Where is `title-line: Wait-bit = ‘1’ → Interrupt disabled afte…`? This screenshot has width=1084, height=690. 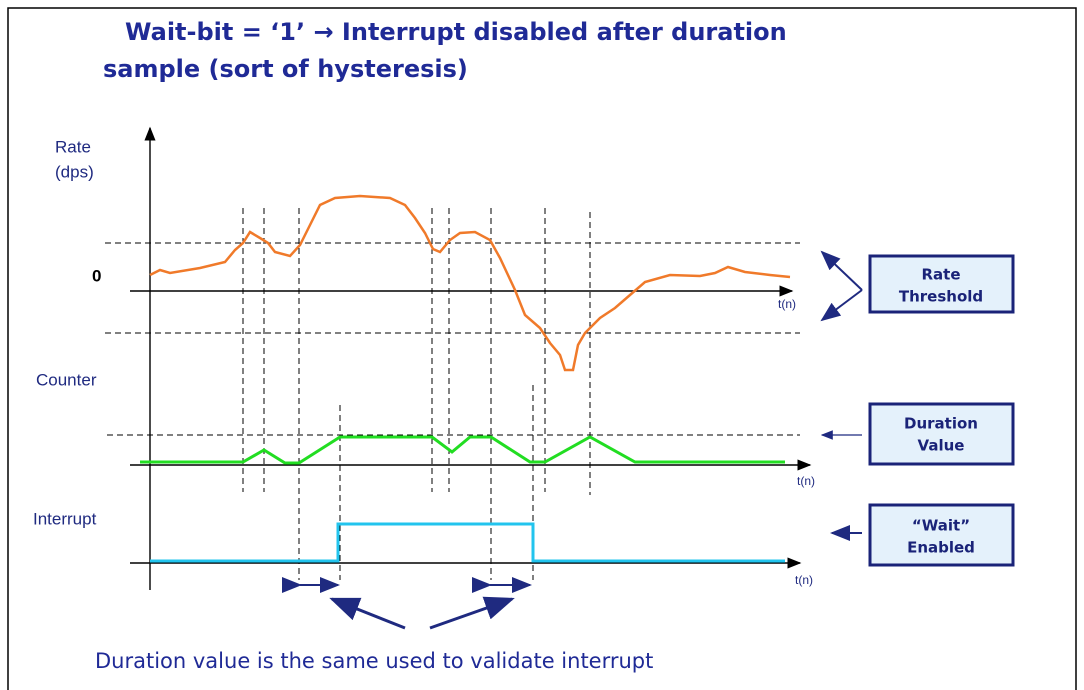
title-line: Wait-bit = ‘1’ → Interrupt disabled afte… is located at coordinates (456, 32).